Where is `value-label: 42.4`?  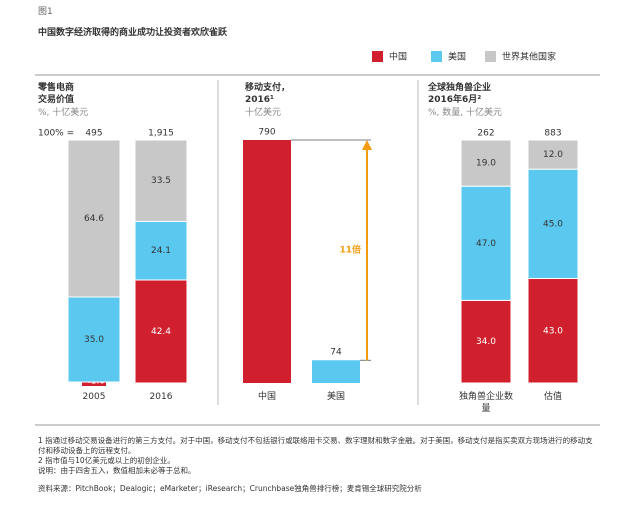
value-label: 42.4 is located at coordinates (161, 332).